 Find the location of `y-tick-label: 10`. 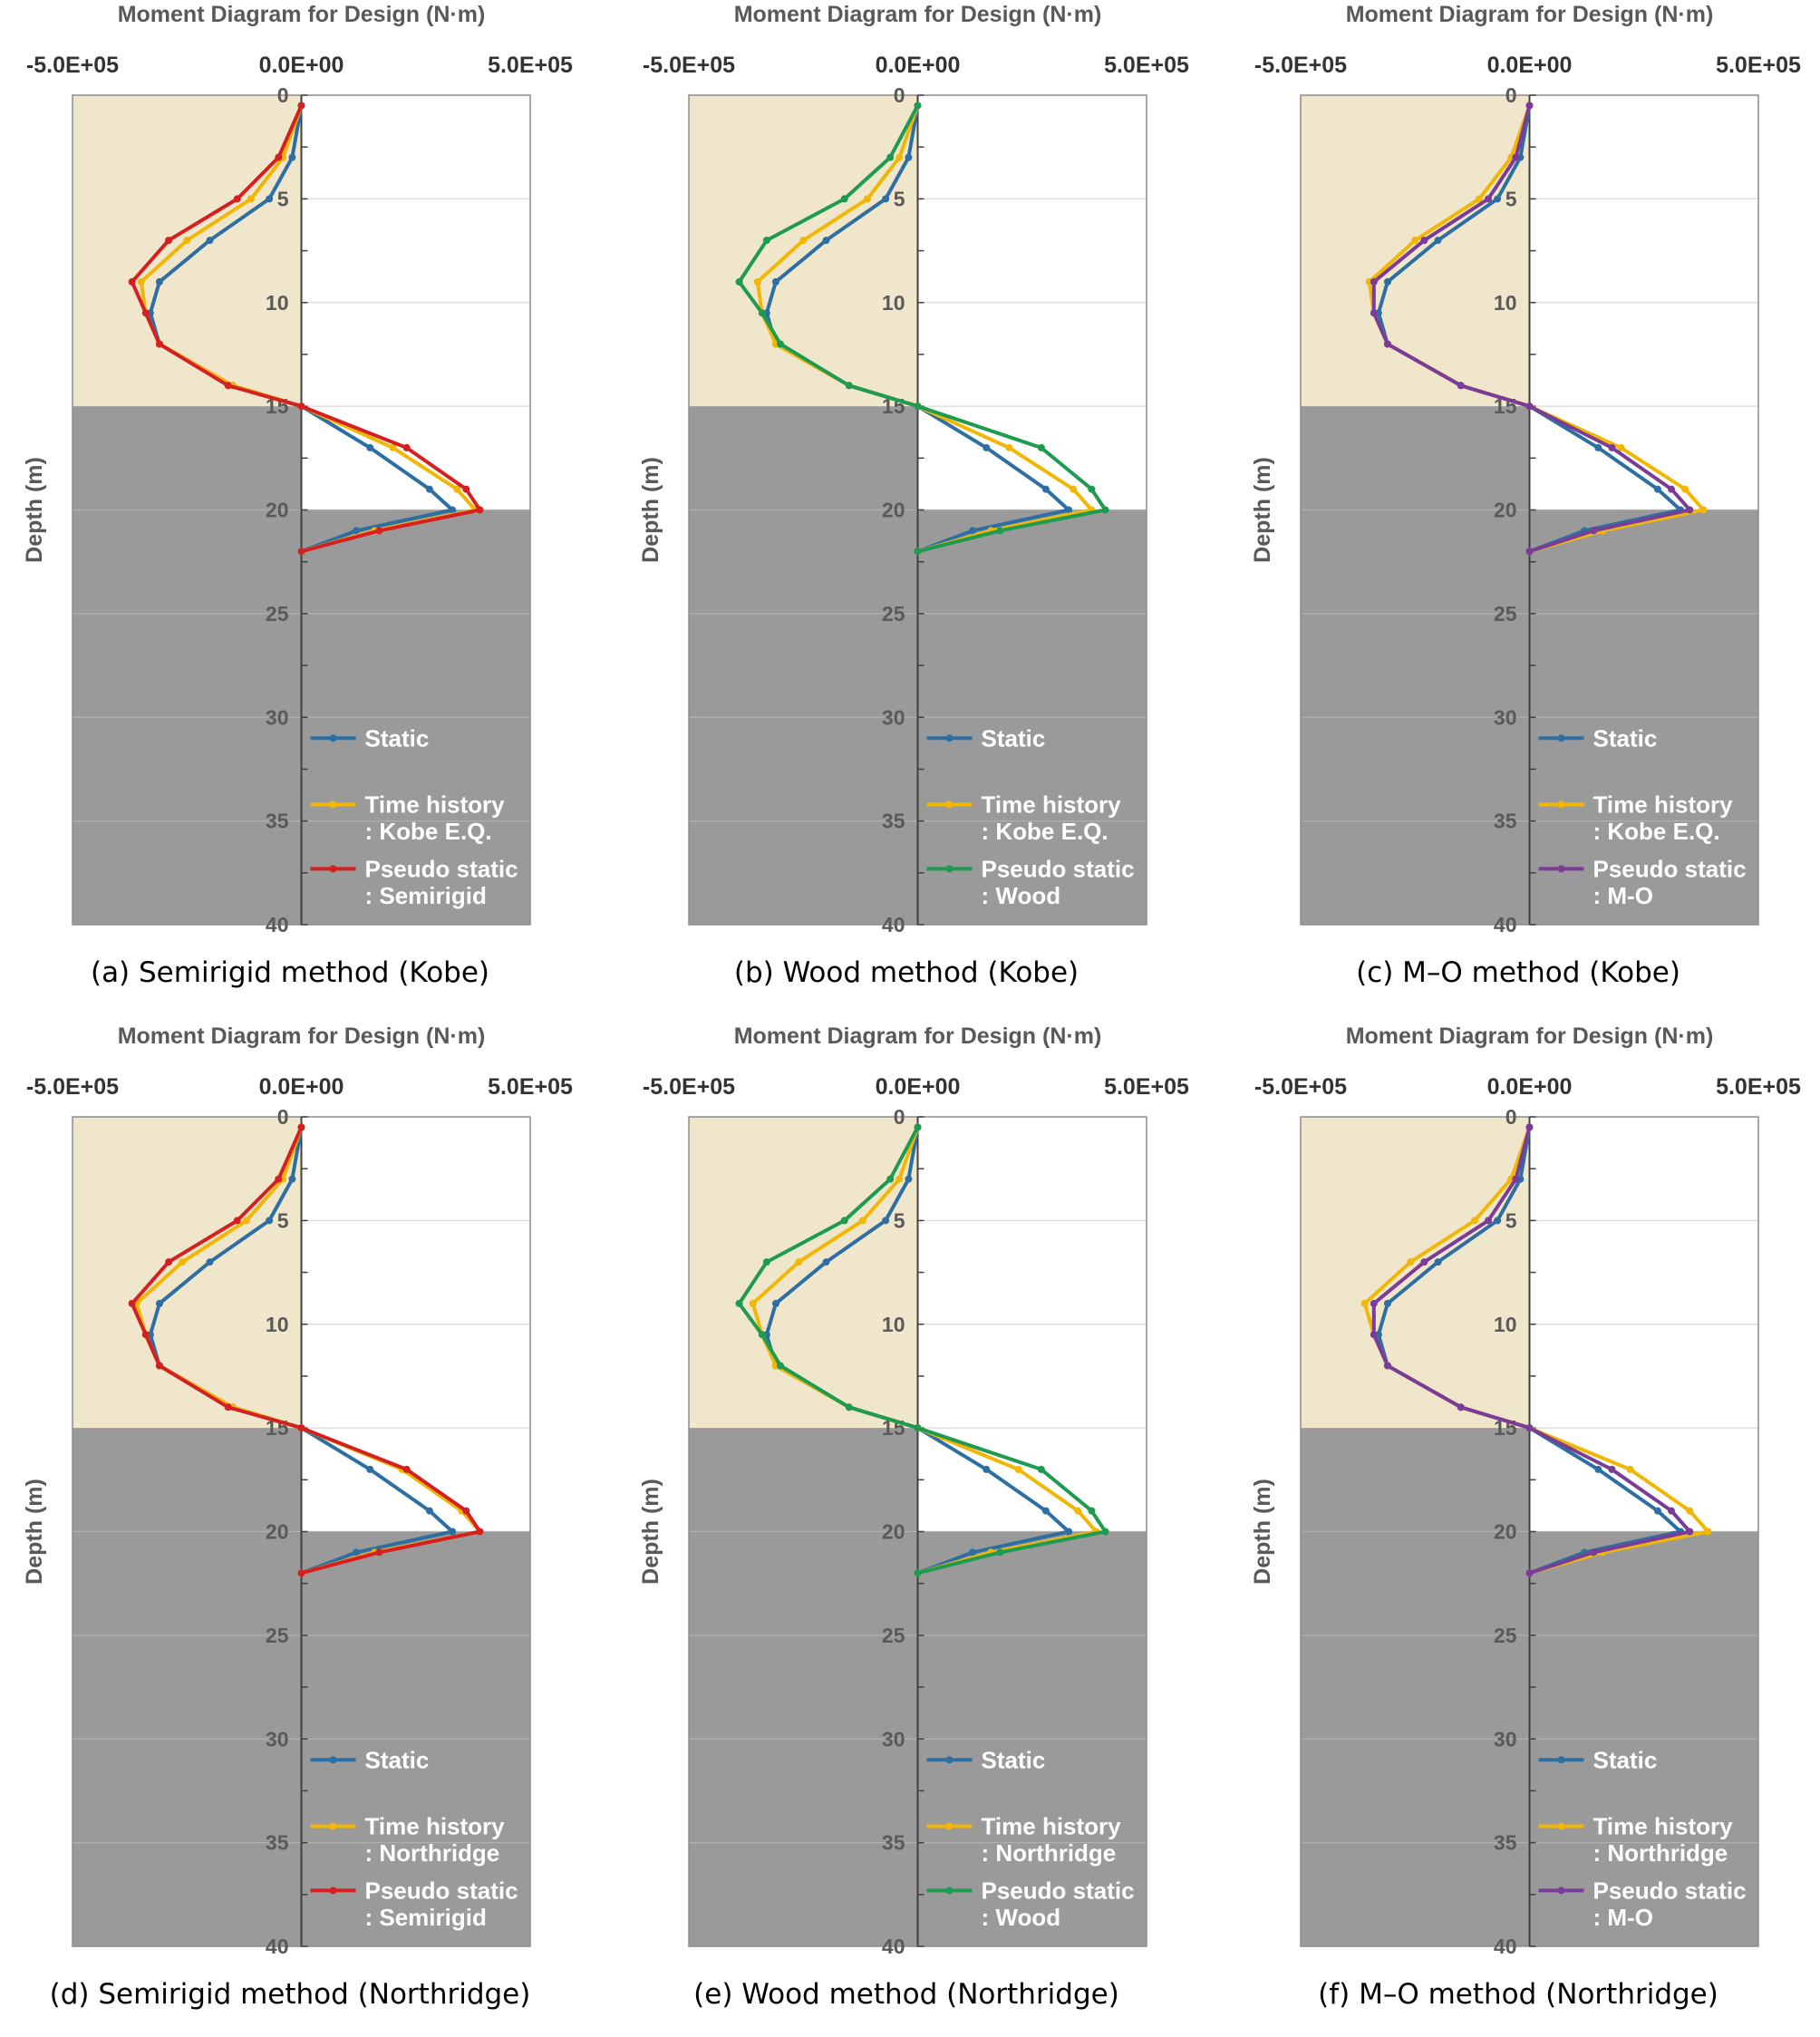

y-tick-label: 10 is located at coordinates (278, 1324).